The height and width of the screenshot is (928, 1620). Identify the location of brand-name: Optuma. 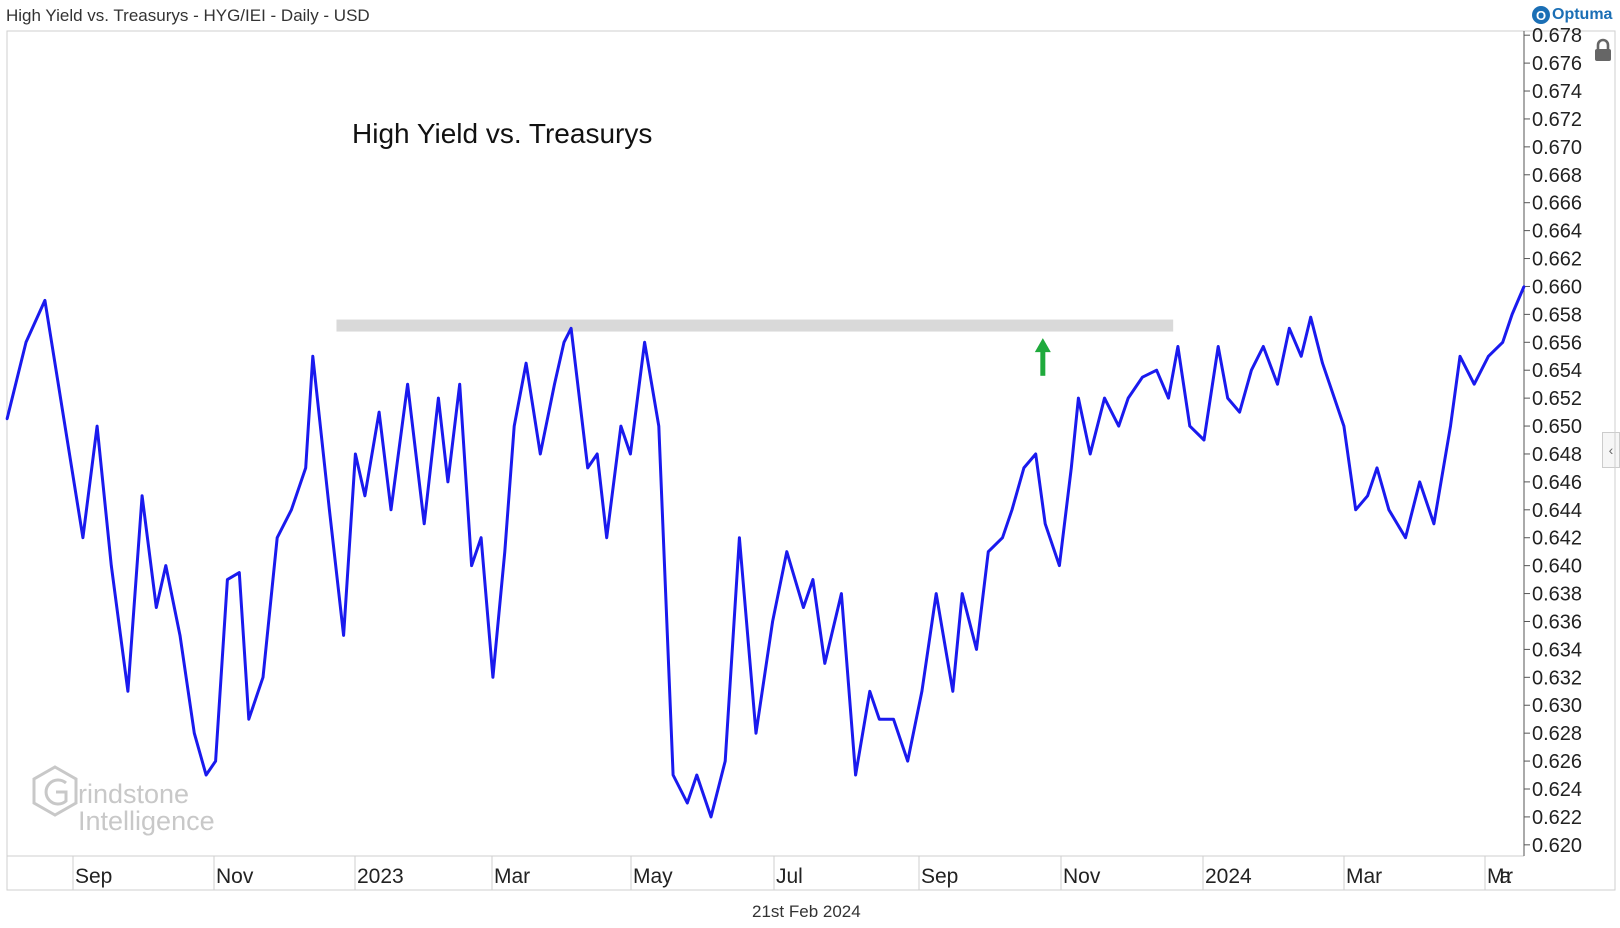
(1582, 14).